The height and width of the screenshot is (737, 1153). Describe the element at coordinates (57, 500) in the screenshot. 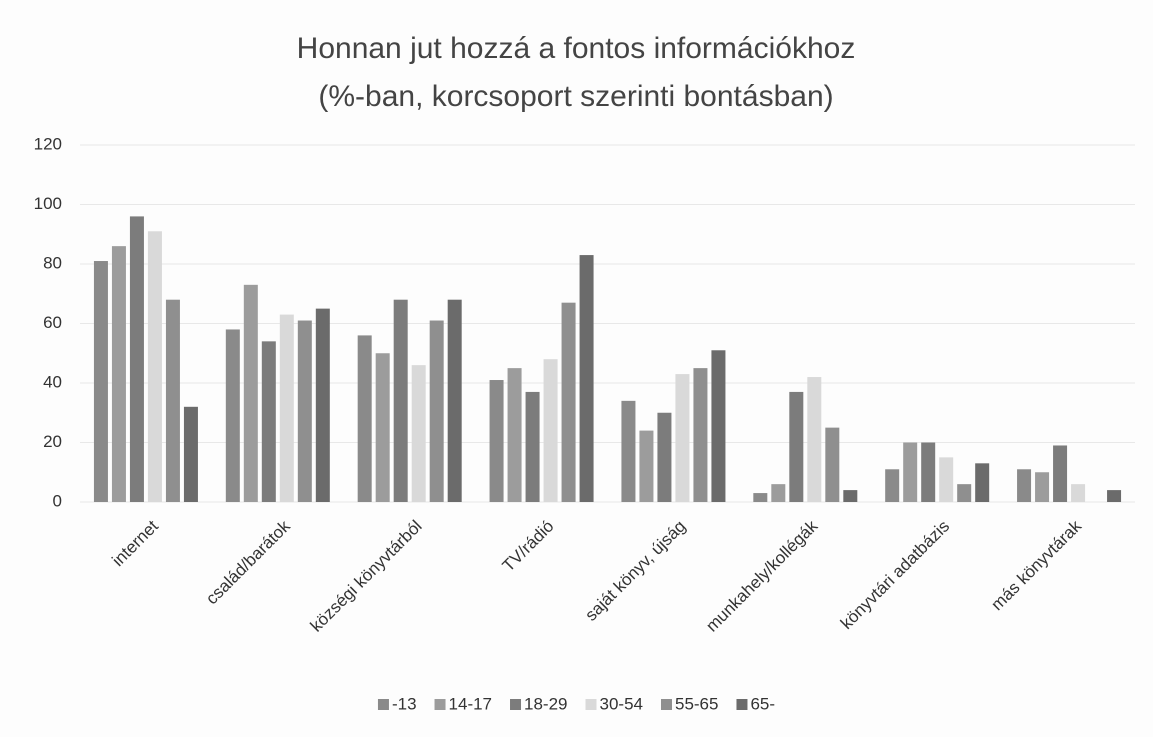

I see `y-tick-label: 0` at that location.